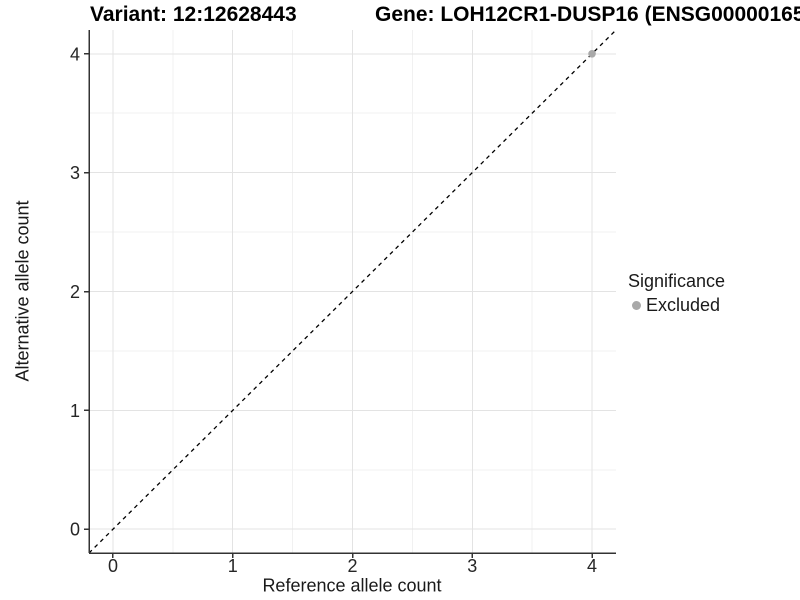 Image resolution: width=800 pixels, height=600 pixels. I want to click on excluded-point-icon, so click(636, 305).